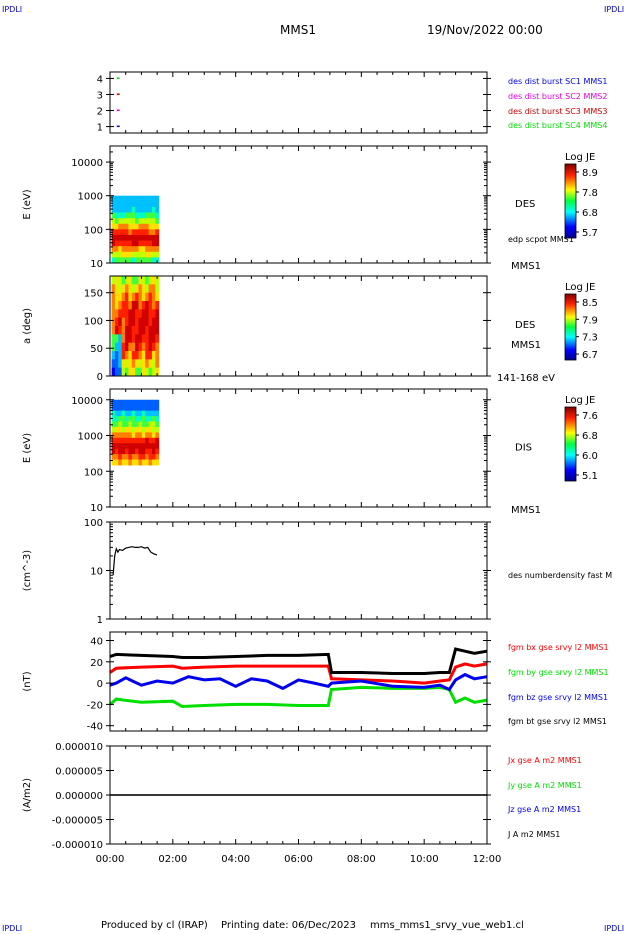 The width and height of the screenshot is (630, 934). Describe the element at coordinates (557, 721) in the screenshot. I see `legend-entry: fgm bt gse srvy l2 MMS1` at that location.